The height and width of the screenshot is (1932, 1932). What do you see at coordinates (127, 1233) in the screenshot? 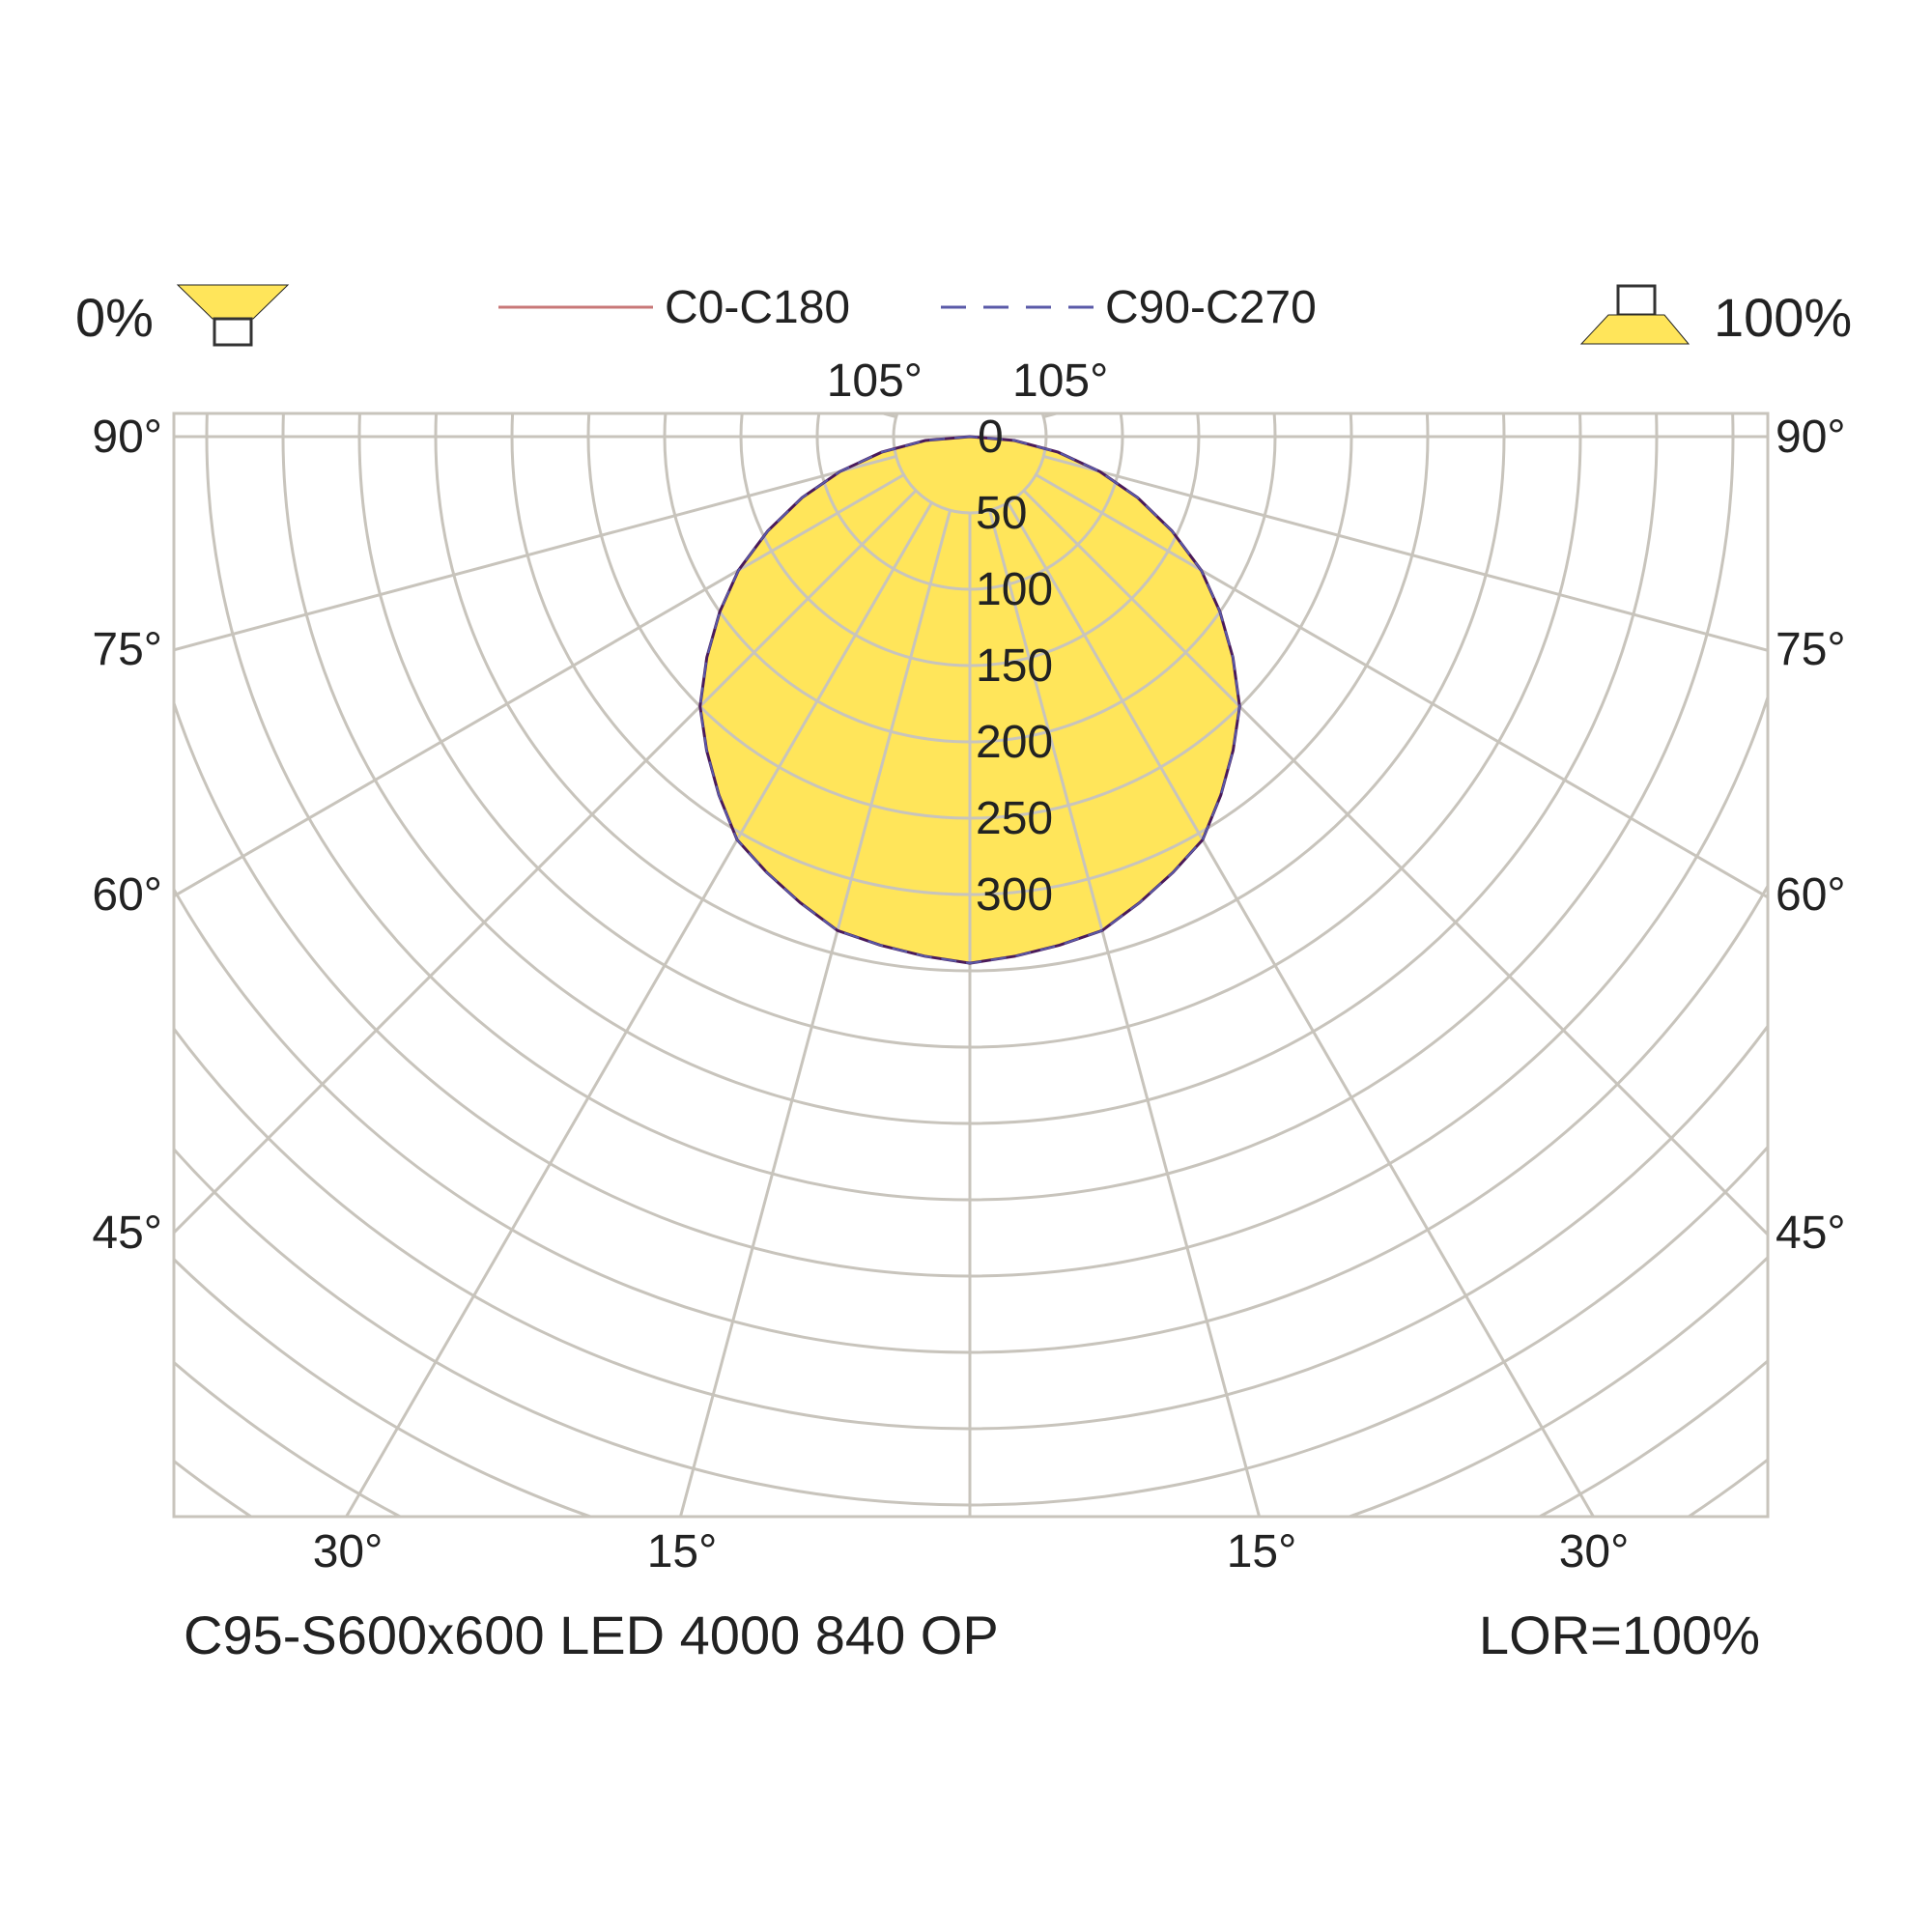
I see `angle-label-left: 45°` at bounding box center [127, 1233].